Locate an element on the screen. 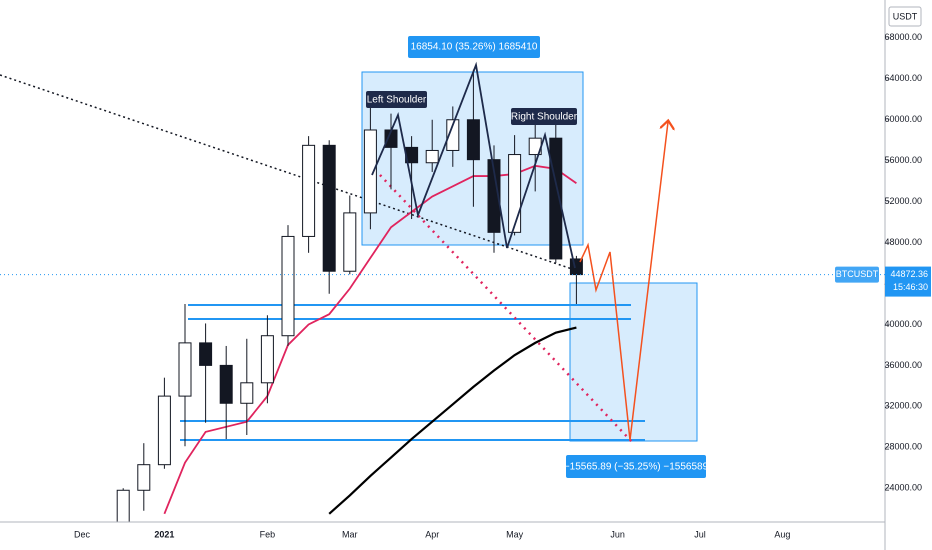 Image resolution: width=932 pixels, height=550 pixels. y-tick-label: 48000.00 is located at coordinates (903, 242).